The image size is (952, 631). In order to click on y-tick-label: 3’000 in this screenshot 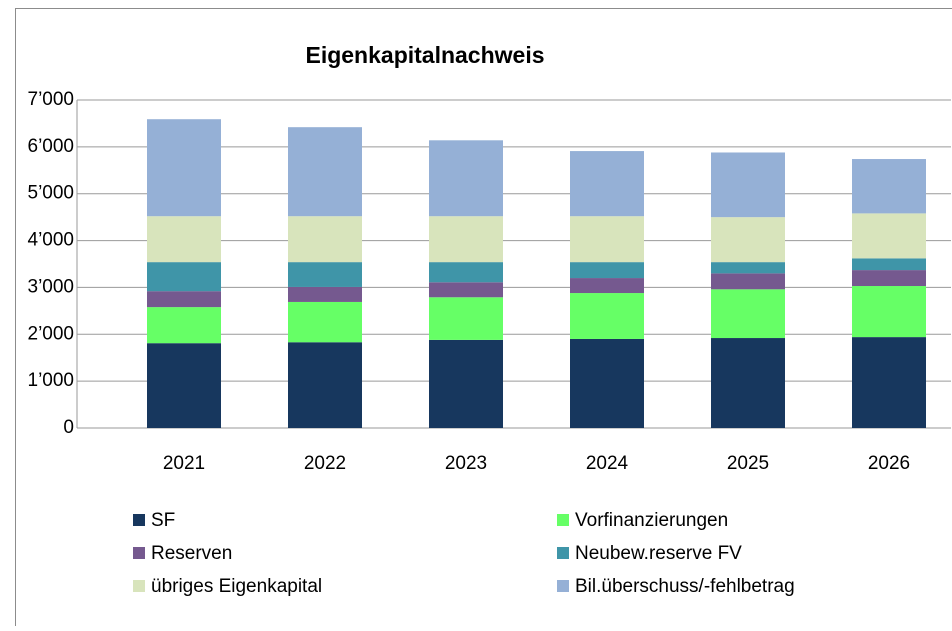, I will do `click(51, 286)`.